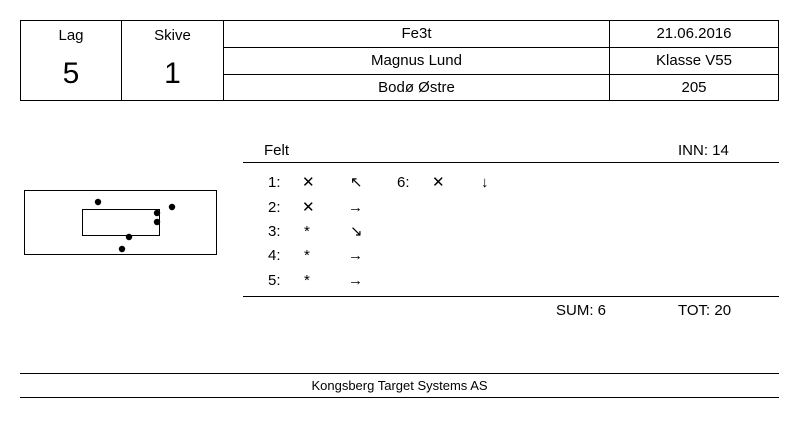 The height and width of the screenshot is (426, 800). Describe the element at coordinates (71, 35) in the screenshot. I see `lag-label: Lag` at that location.